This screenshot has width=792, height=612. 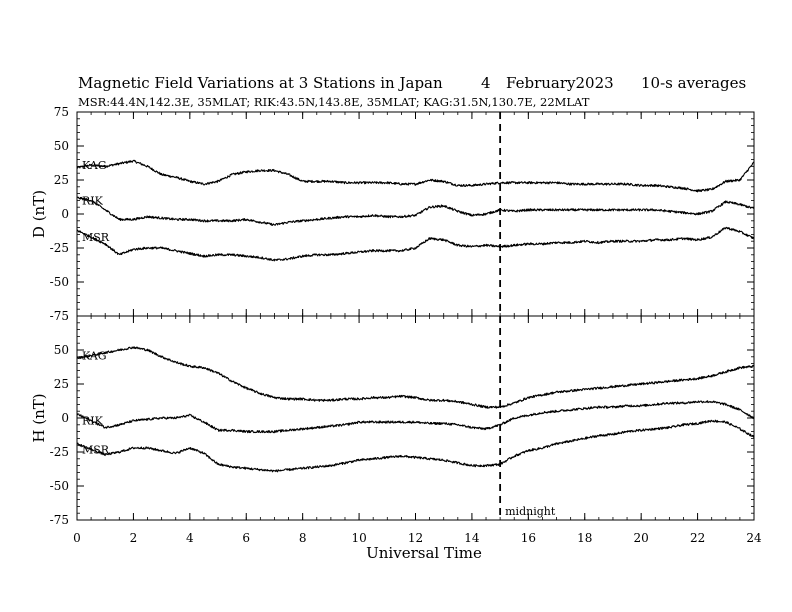 I want to click on y-tick-label-H: 25, so click(x=61, y=384).